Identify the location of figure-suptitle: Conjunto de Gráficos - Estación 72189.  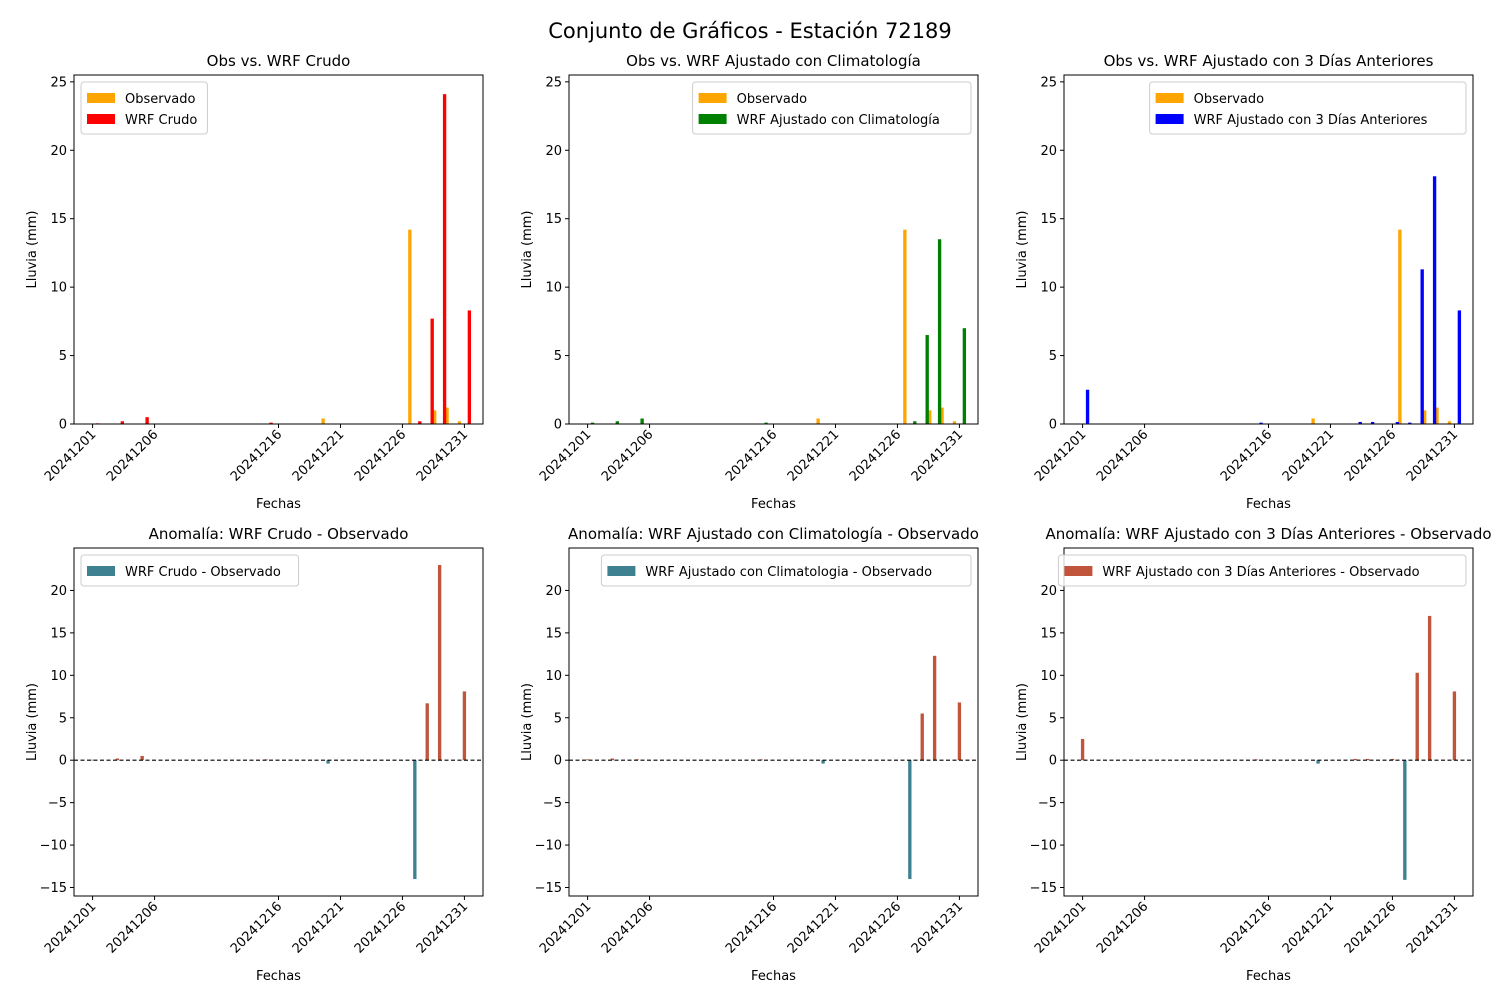
(750, 31).